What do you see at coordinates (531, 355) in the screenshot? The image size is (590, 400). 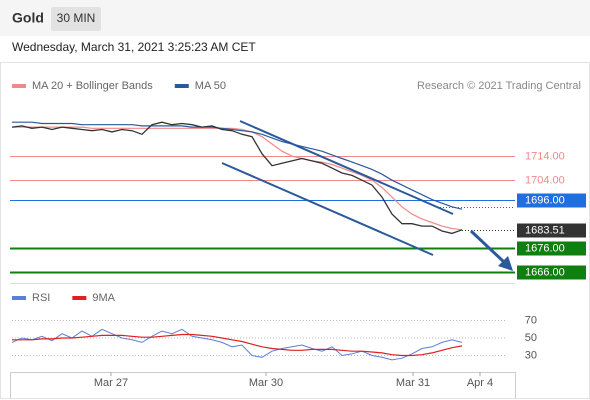 I see `y-tick-label: 30` at bounding box center [531, 355].